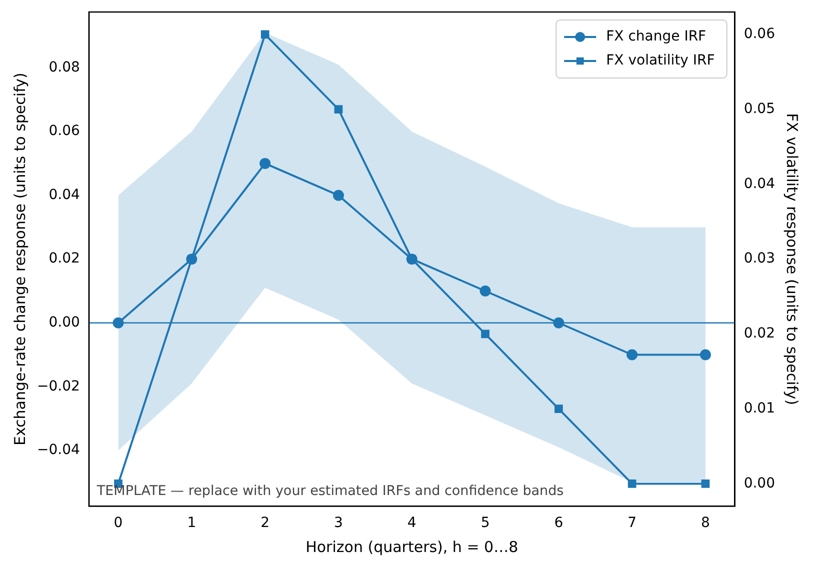 Image resolution: width=814 pixels, height=569 pixels. Describe the element at coordinates (58, 450) in the screenshot. I see `y-tick-label: −0.04` at that location.